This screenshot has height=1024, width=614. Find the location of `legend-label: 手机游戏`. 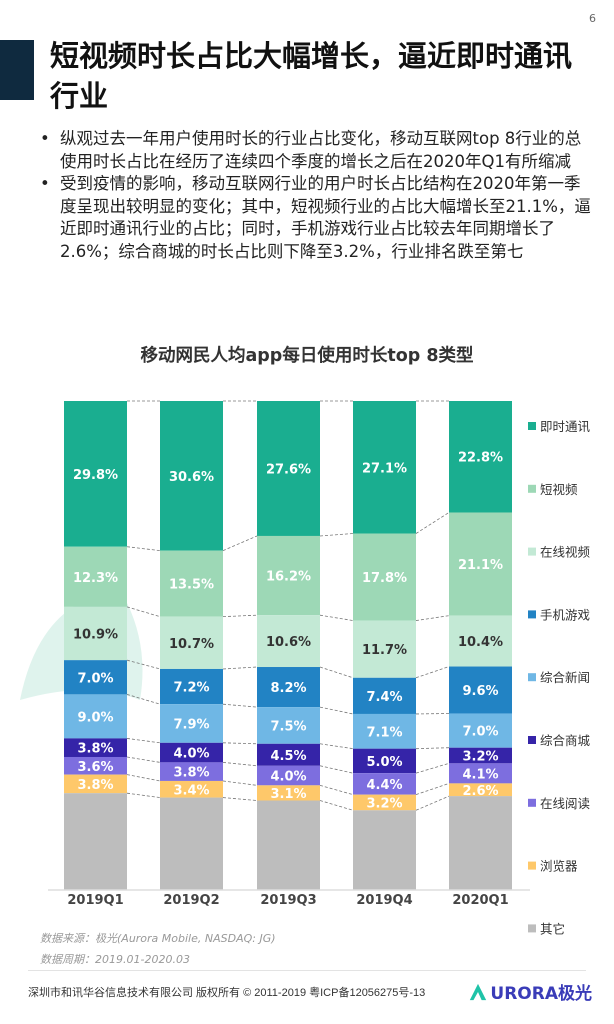

legend-label: 手机游戏 is located at coordinates (565, 614).